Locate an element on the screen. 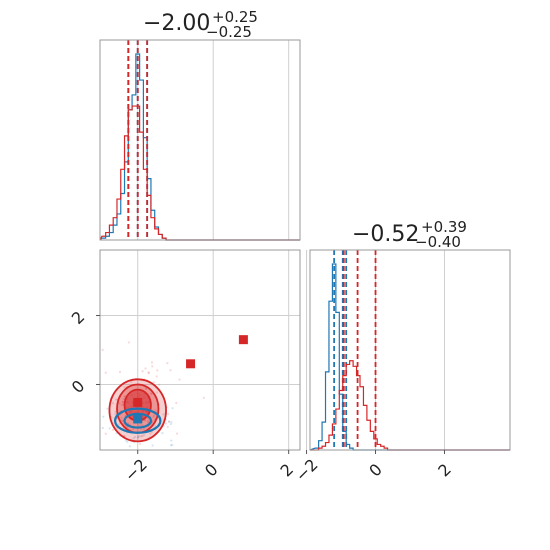 The height and width of the screenshot is (550, 550). marker-blue is located at coordinates (138, 419).